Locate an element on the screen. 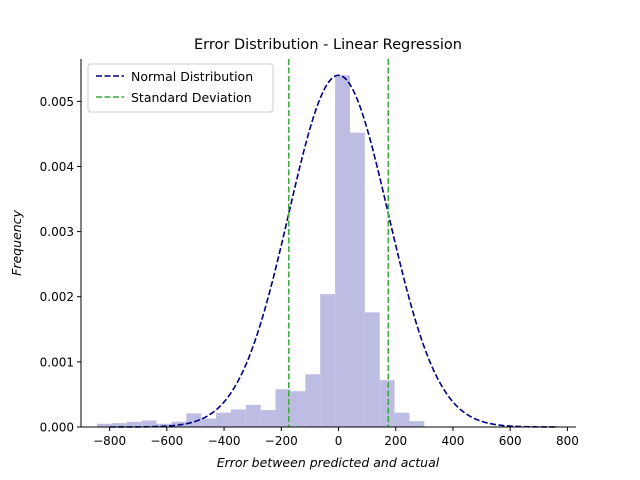 The height and width of the screenshot is (480, 640). x-tick-label: 0 is located at coordinates (339, 441).